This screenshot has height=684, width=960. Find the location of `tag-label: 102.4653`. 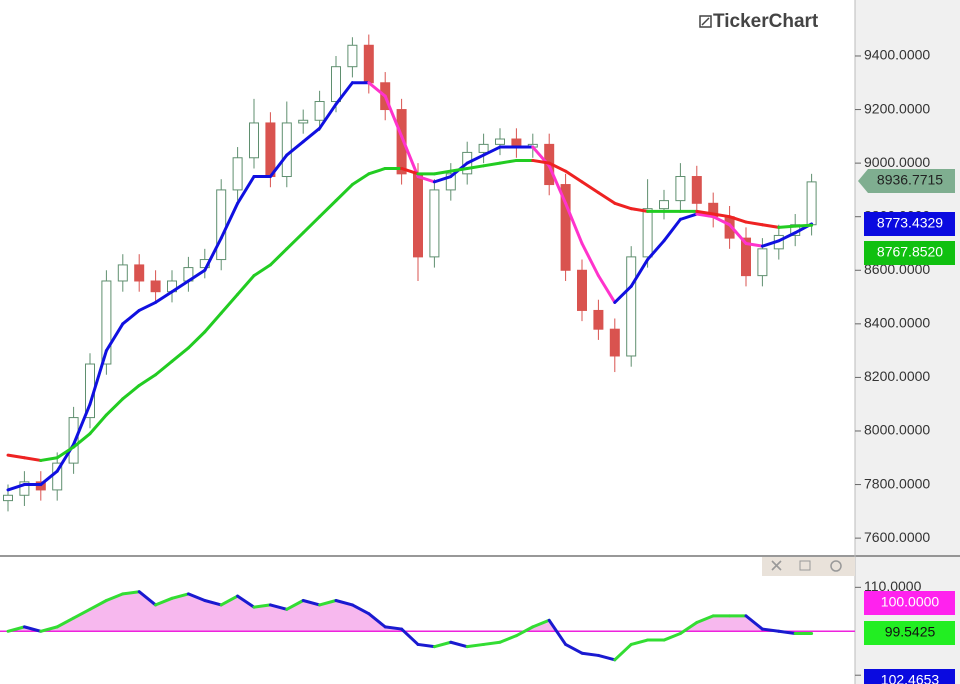

tag-label: 102.4653 is located at coordinates (910, 678).